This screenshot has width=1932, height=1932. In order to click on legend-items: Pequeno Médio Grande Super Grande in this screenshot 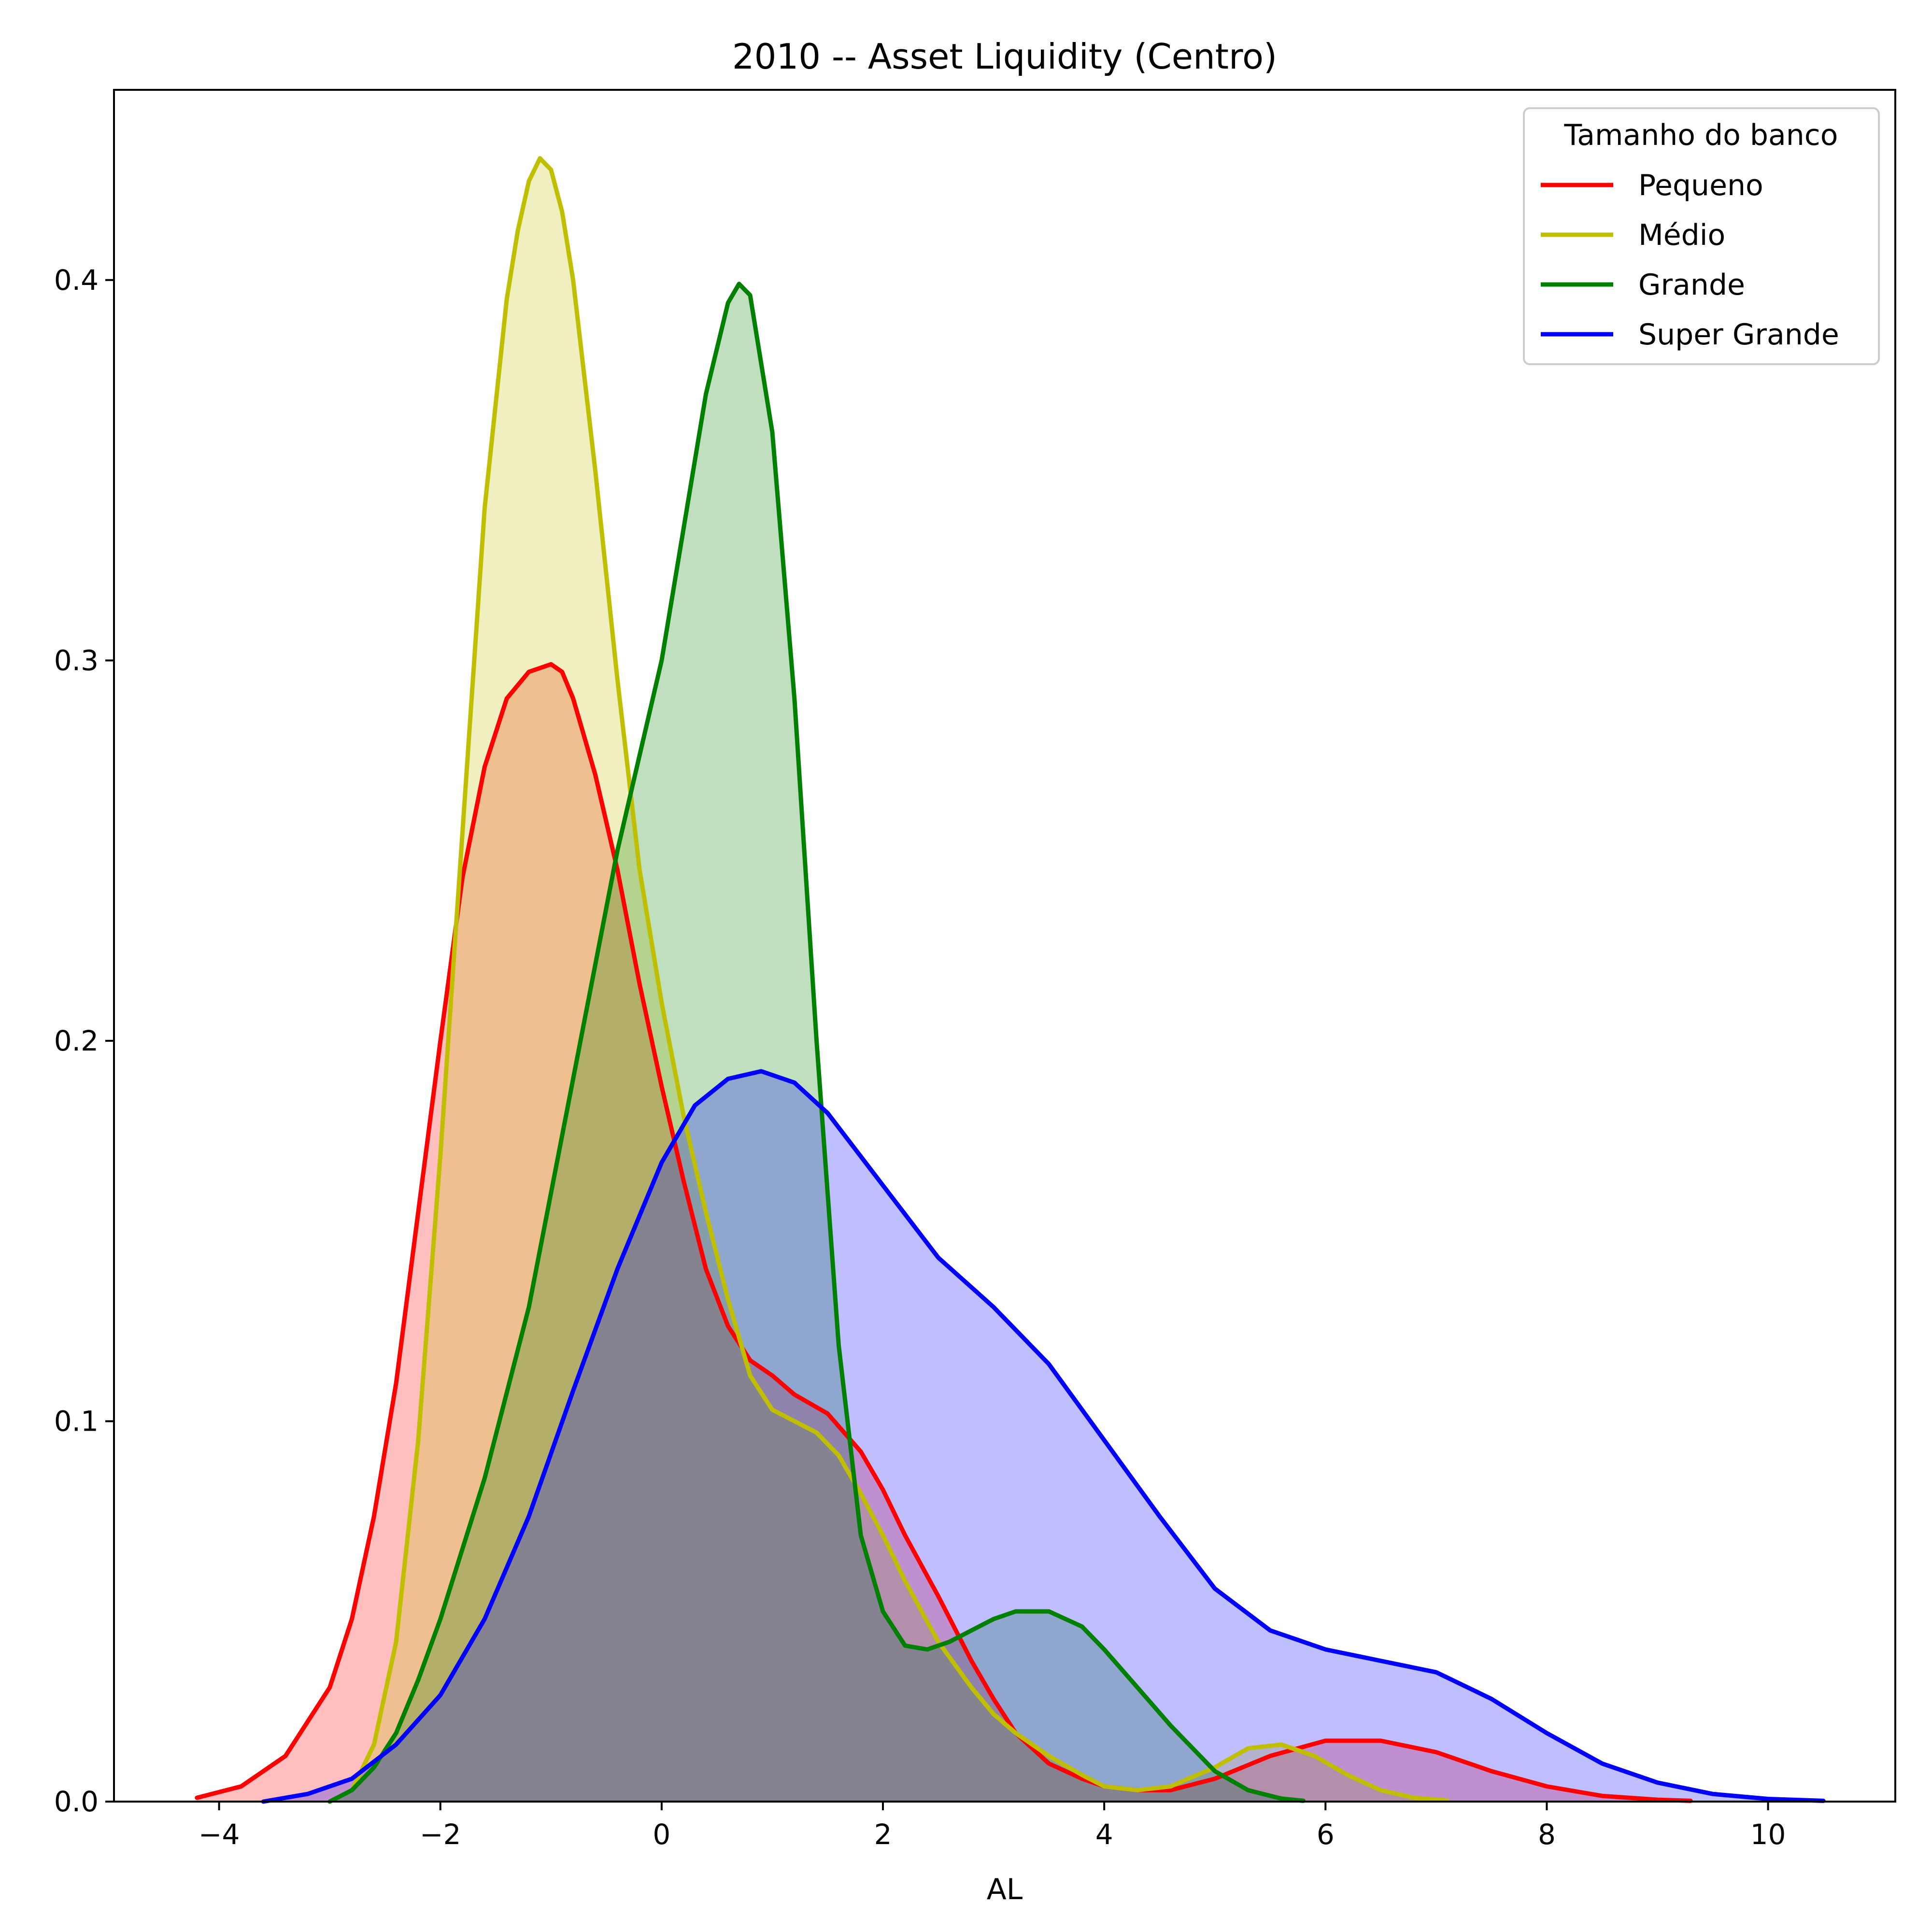, I will do `click(1690, 260)`.